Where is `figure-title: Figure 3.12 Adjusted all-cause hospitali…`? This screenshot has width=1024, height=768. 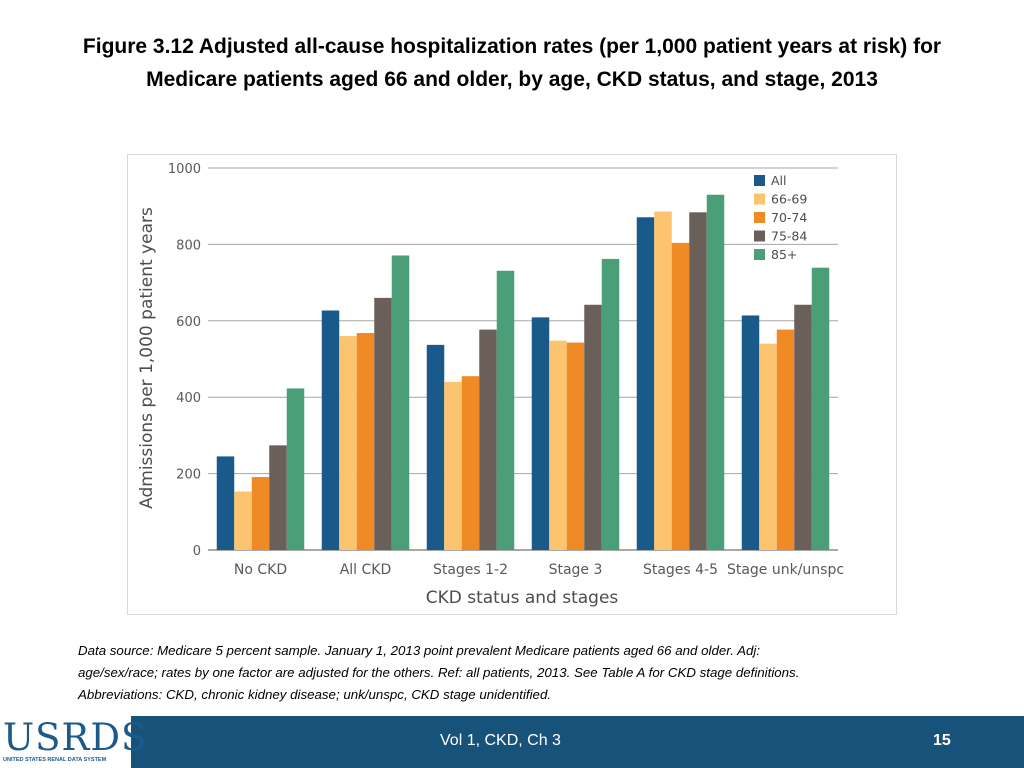
figure-title: Figure 3.12 Adjusted all-cause hospitali… is located at coordinates (512, 63).